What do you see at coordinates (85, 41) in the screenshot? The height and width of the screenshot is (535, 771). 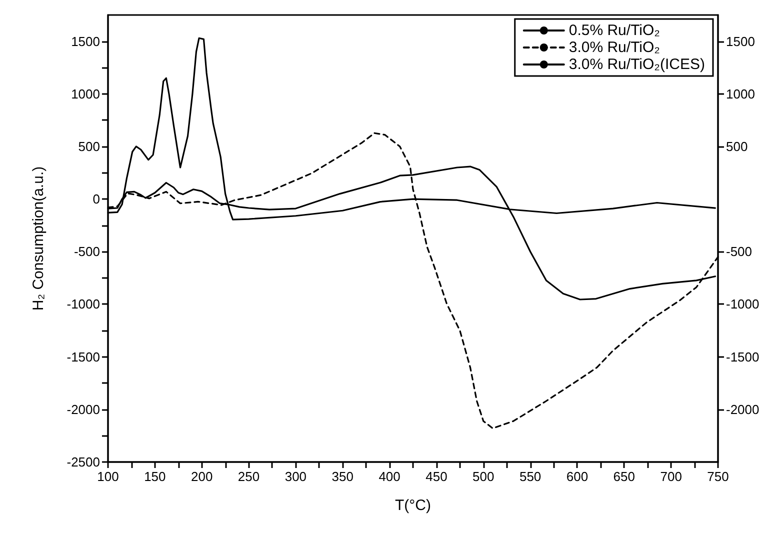 I see `y-tick-label: 1500` at bounding box center [85, 41].